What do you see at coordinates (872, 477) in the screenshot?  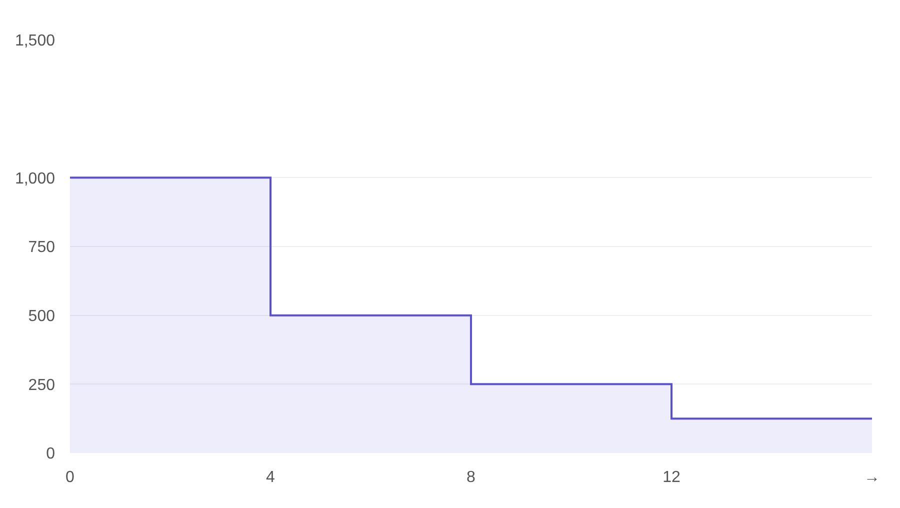 I see `x-tick-label: →` at bounding box center [872, 477].